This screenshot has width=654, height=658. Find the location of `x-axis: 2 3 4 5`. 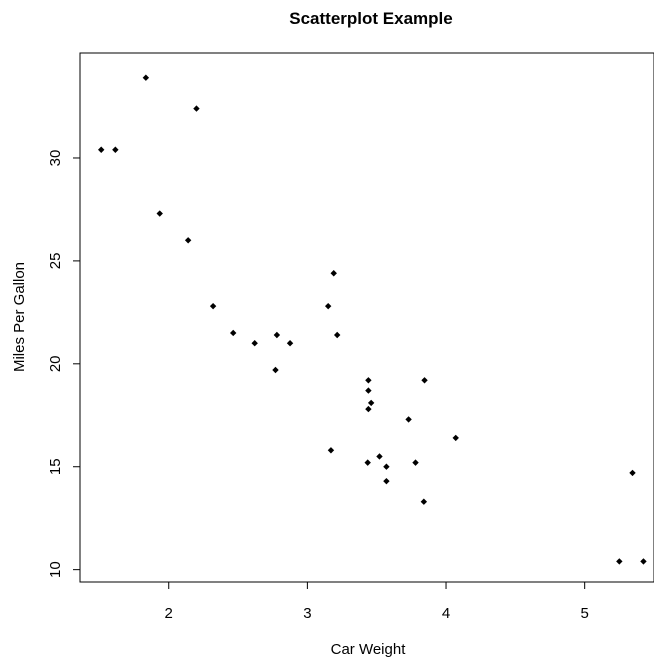

x-axis: 2 3 4 5 is located at coordinates (377, 602).